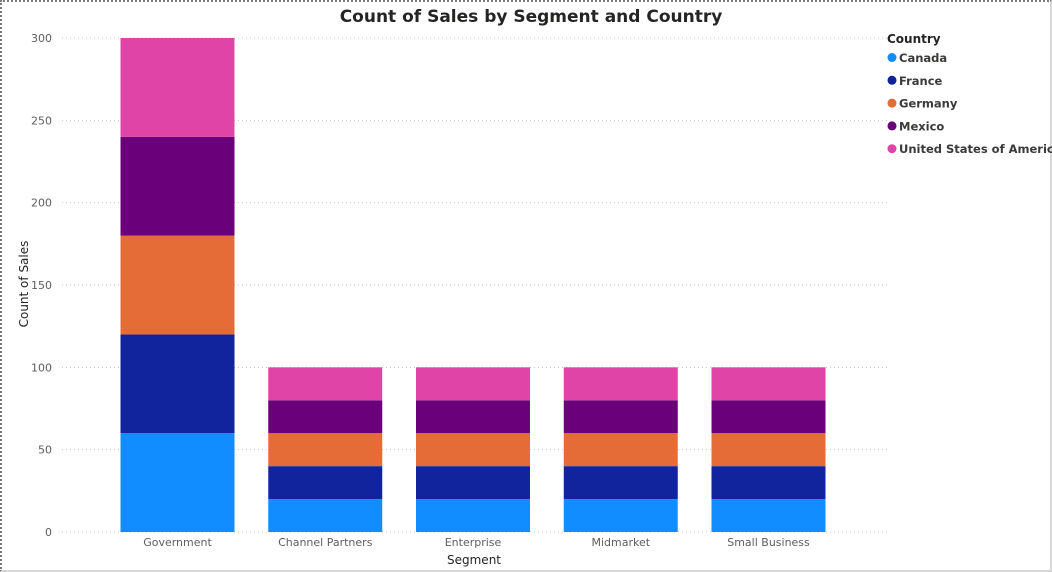 This screenshot has width=1052, height=572. I want to click on legend-item-label: Germany, so click(928, 104).